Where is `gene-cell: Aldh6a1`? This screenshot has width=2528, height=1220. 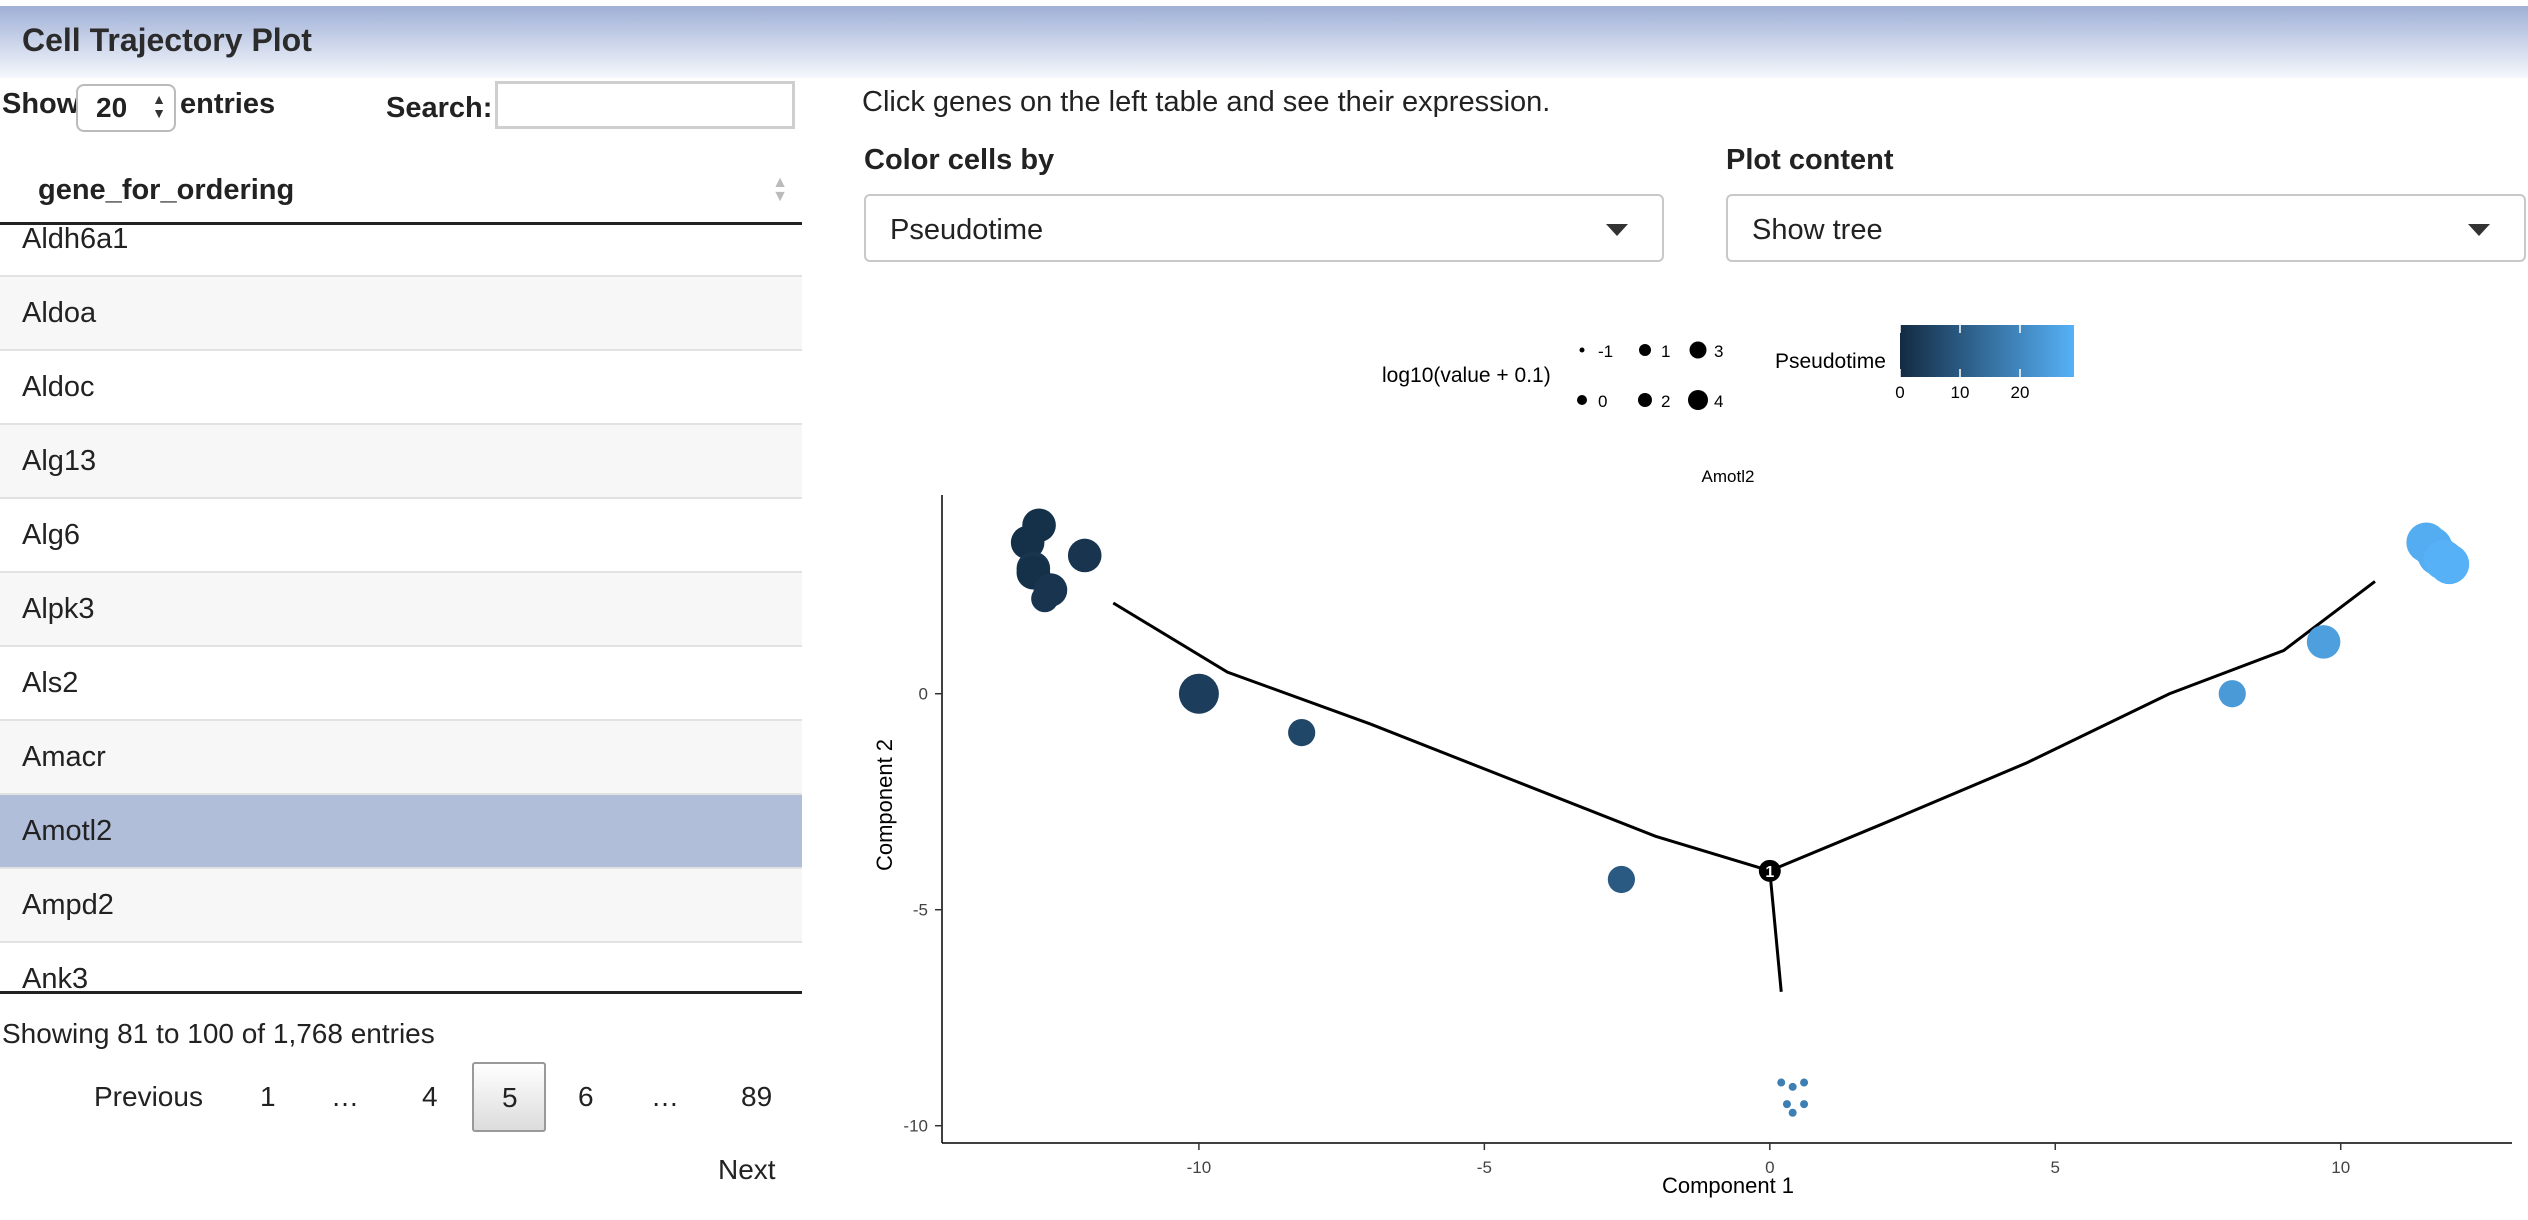 gene-cell: Aldh6a1 is located at coordinates (75, 240).